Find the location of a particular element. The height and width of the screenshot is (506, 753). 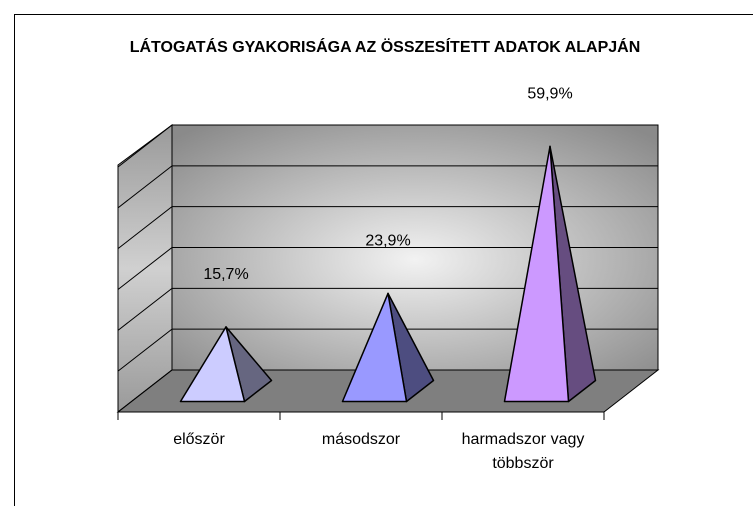

x-tick-label: először is located at coordinates (199, 439).